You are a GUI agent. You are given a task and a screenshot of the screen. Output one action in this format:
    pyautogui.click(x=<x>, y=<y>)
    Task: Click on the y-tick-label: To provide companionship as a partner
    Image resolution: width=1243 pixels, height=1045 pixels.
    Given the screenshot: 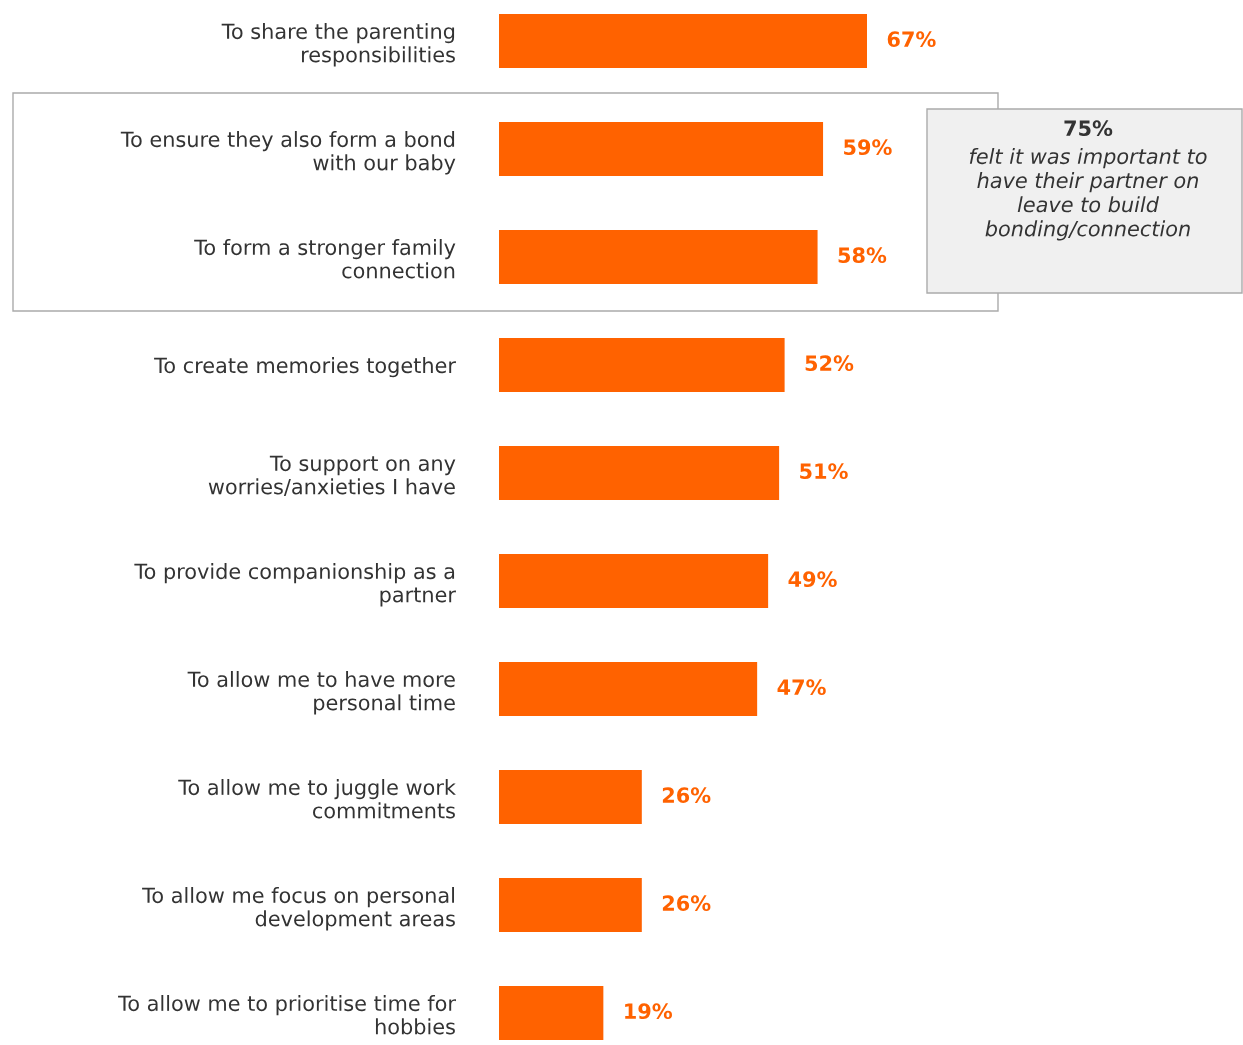 What is the action you would take?
    pyautogui.click(x=295, y=585)
    